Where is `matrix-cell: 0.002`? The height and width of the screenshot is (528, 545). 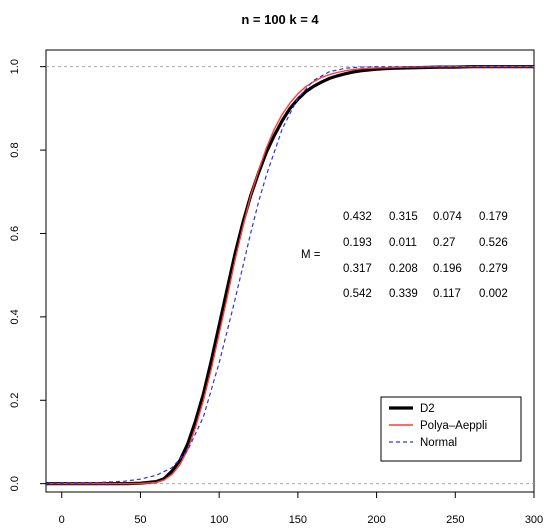
matrix-cell: 0.002 is located at coordinates (493, 294).